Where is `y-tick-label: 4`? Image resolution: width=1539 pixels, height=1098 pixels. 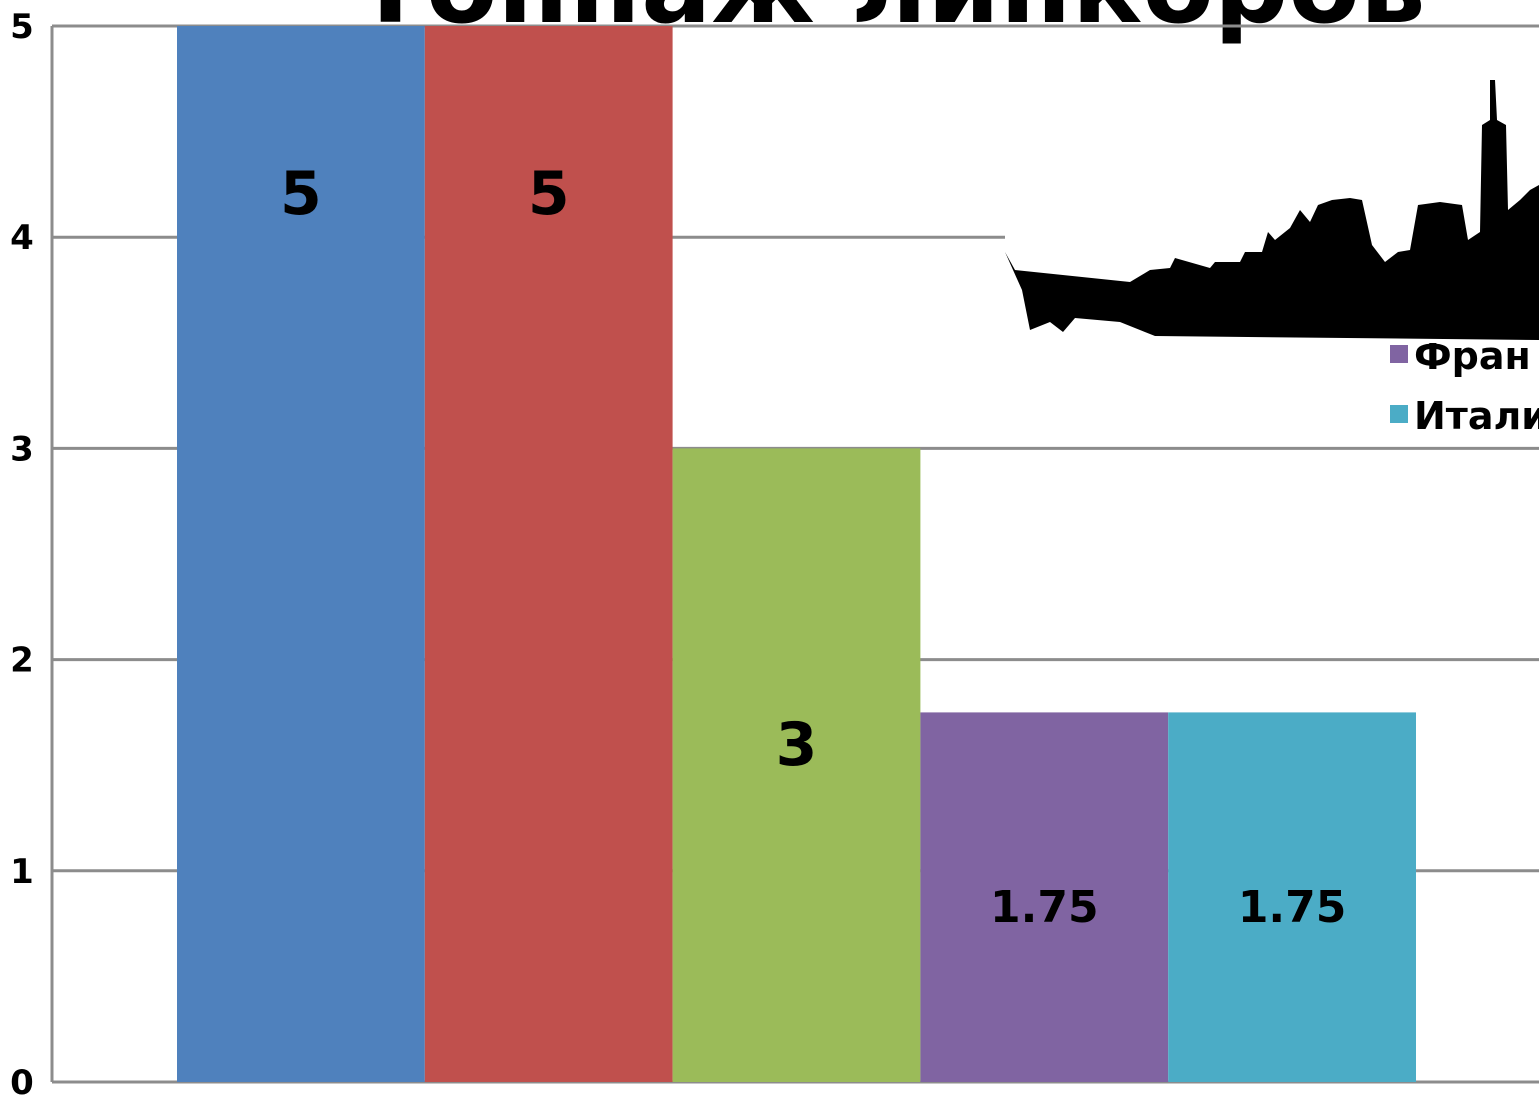 y-tick-label: 4 is located at coordinates (22, 238).